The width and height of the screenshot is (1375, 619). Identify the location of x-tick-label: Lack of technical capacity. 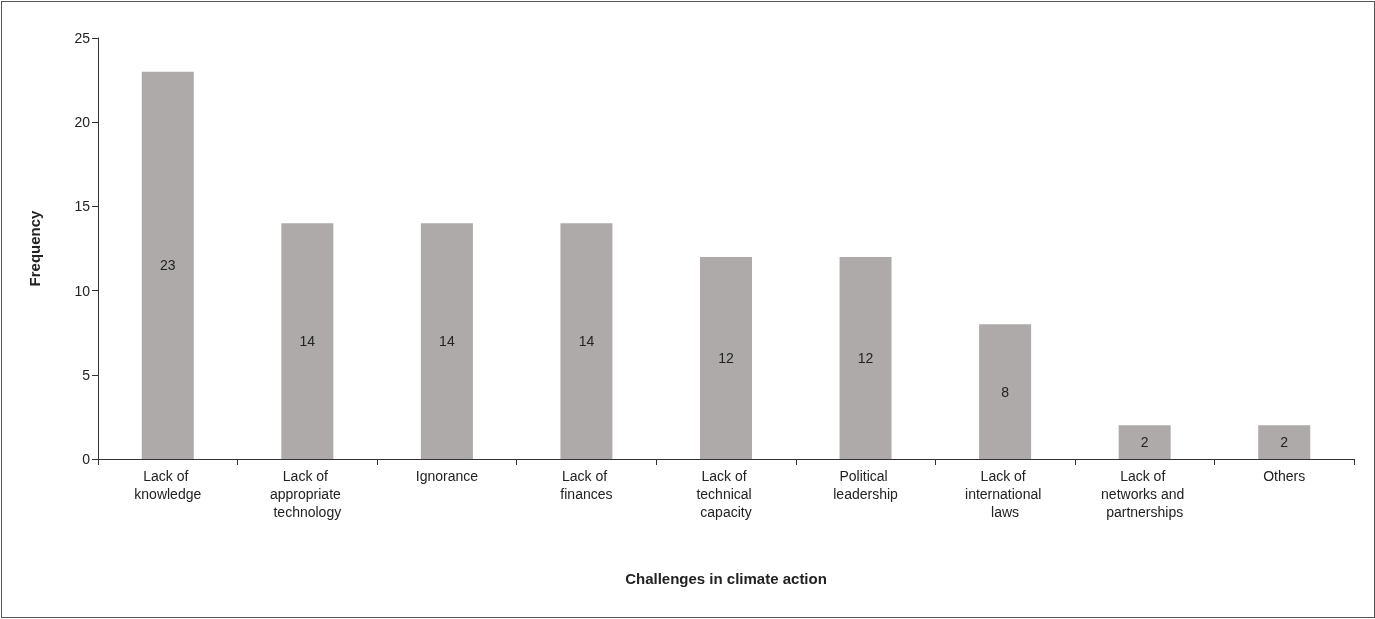
(726, 494).